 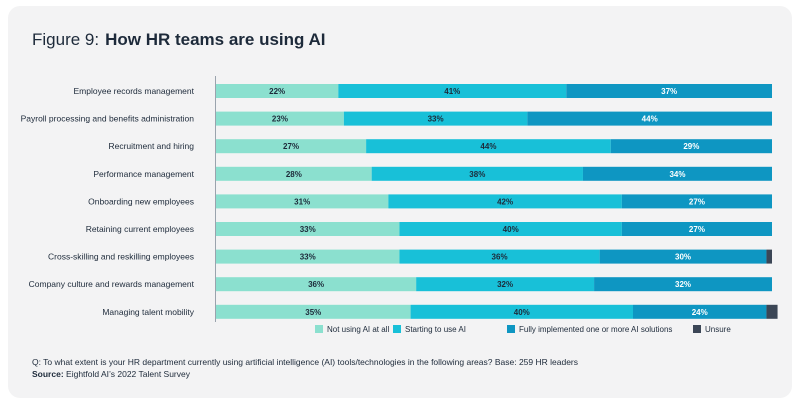 I want to click on legend-label: Not using AI at all, so click(x=358, y=329).